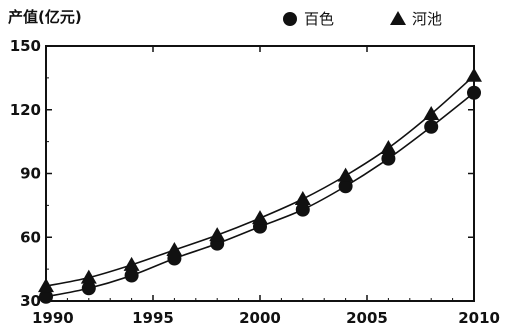 The image size is (505, 328). Describe the element at coordinates (260, 318) in the screenshot. I see `x-tick-label: 2000` at that location.